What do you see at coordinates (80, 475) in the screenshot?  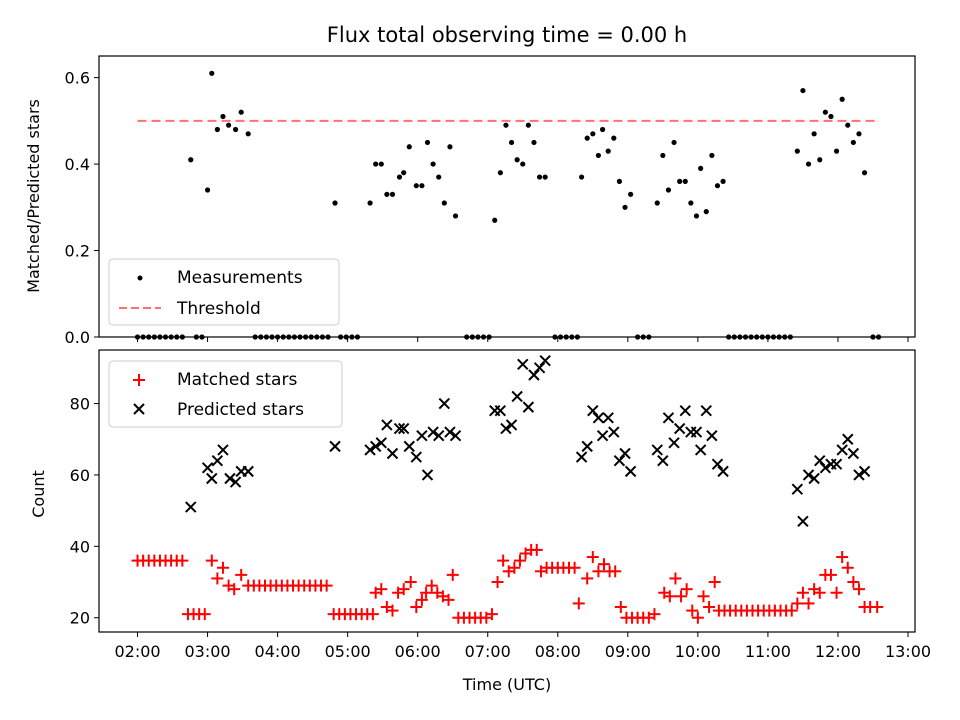 I see `bottom-y-tick-label: 60` at bounding box center [80, 475].